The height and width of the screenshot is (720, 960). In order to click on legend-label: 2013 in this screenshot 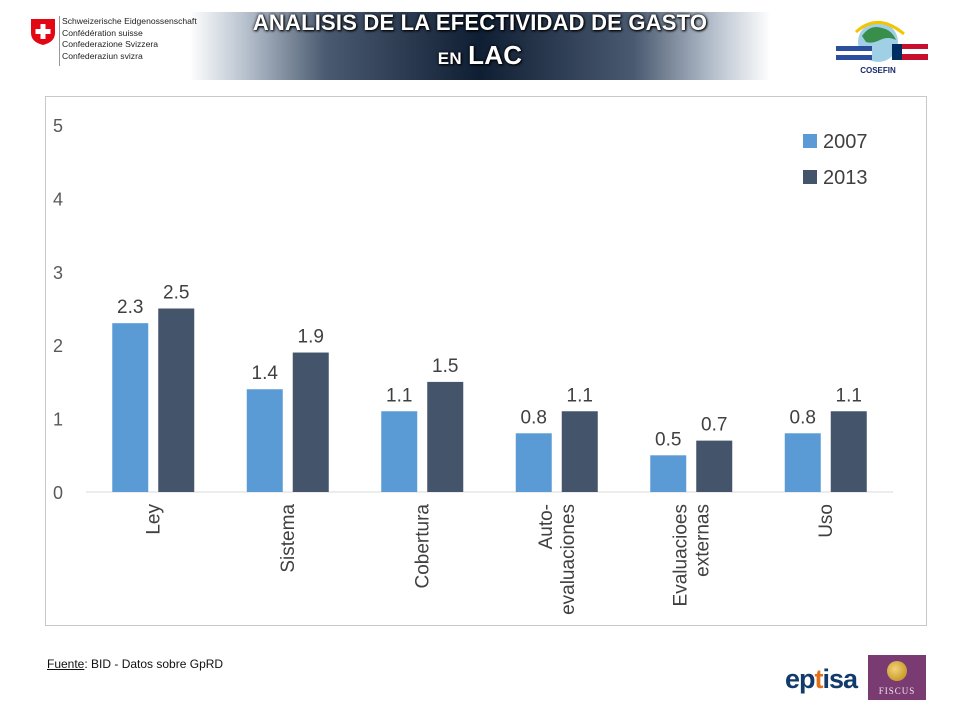, I will do `click(845, 178)`.